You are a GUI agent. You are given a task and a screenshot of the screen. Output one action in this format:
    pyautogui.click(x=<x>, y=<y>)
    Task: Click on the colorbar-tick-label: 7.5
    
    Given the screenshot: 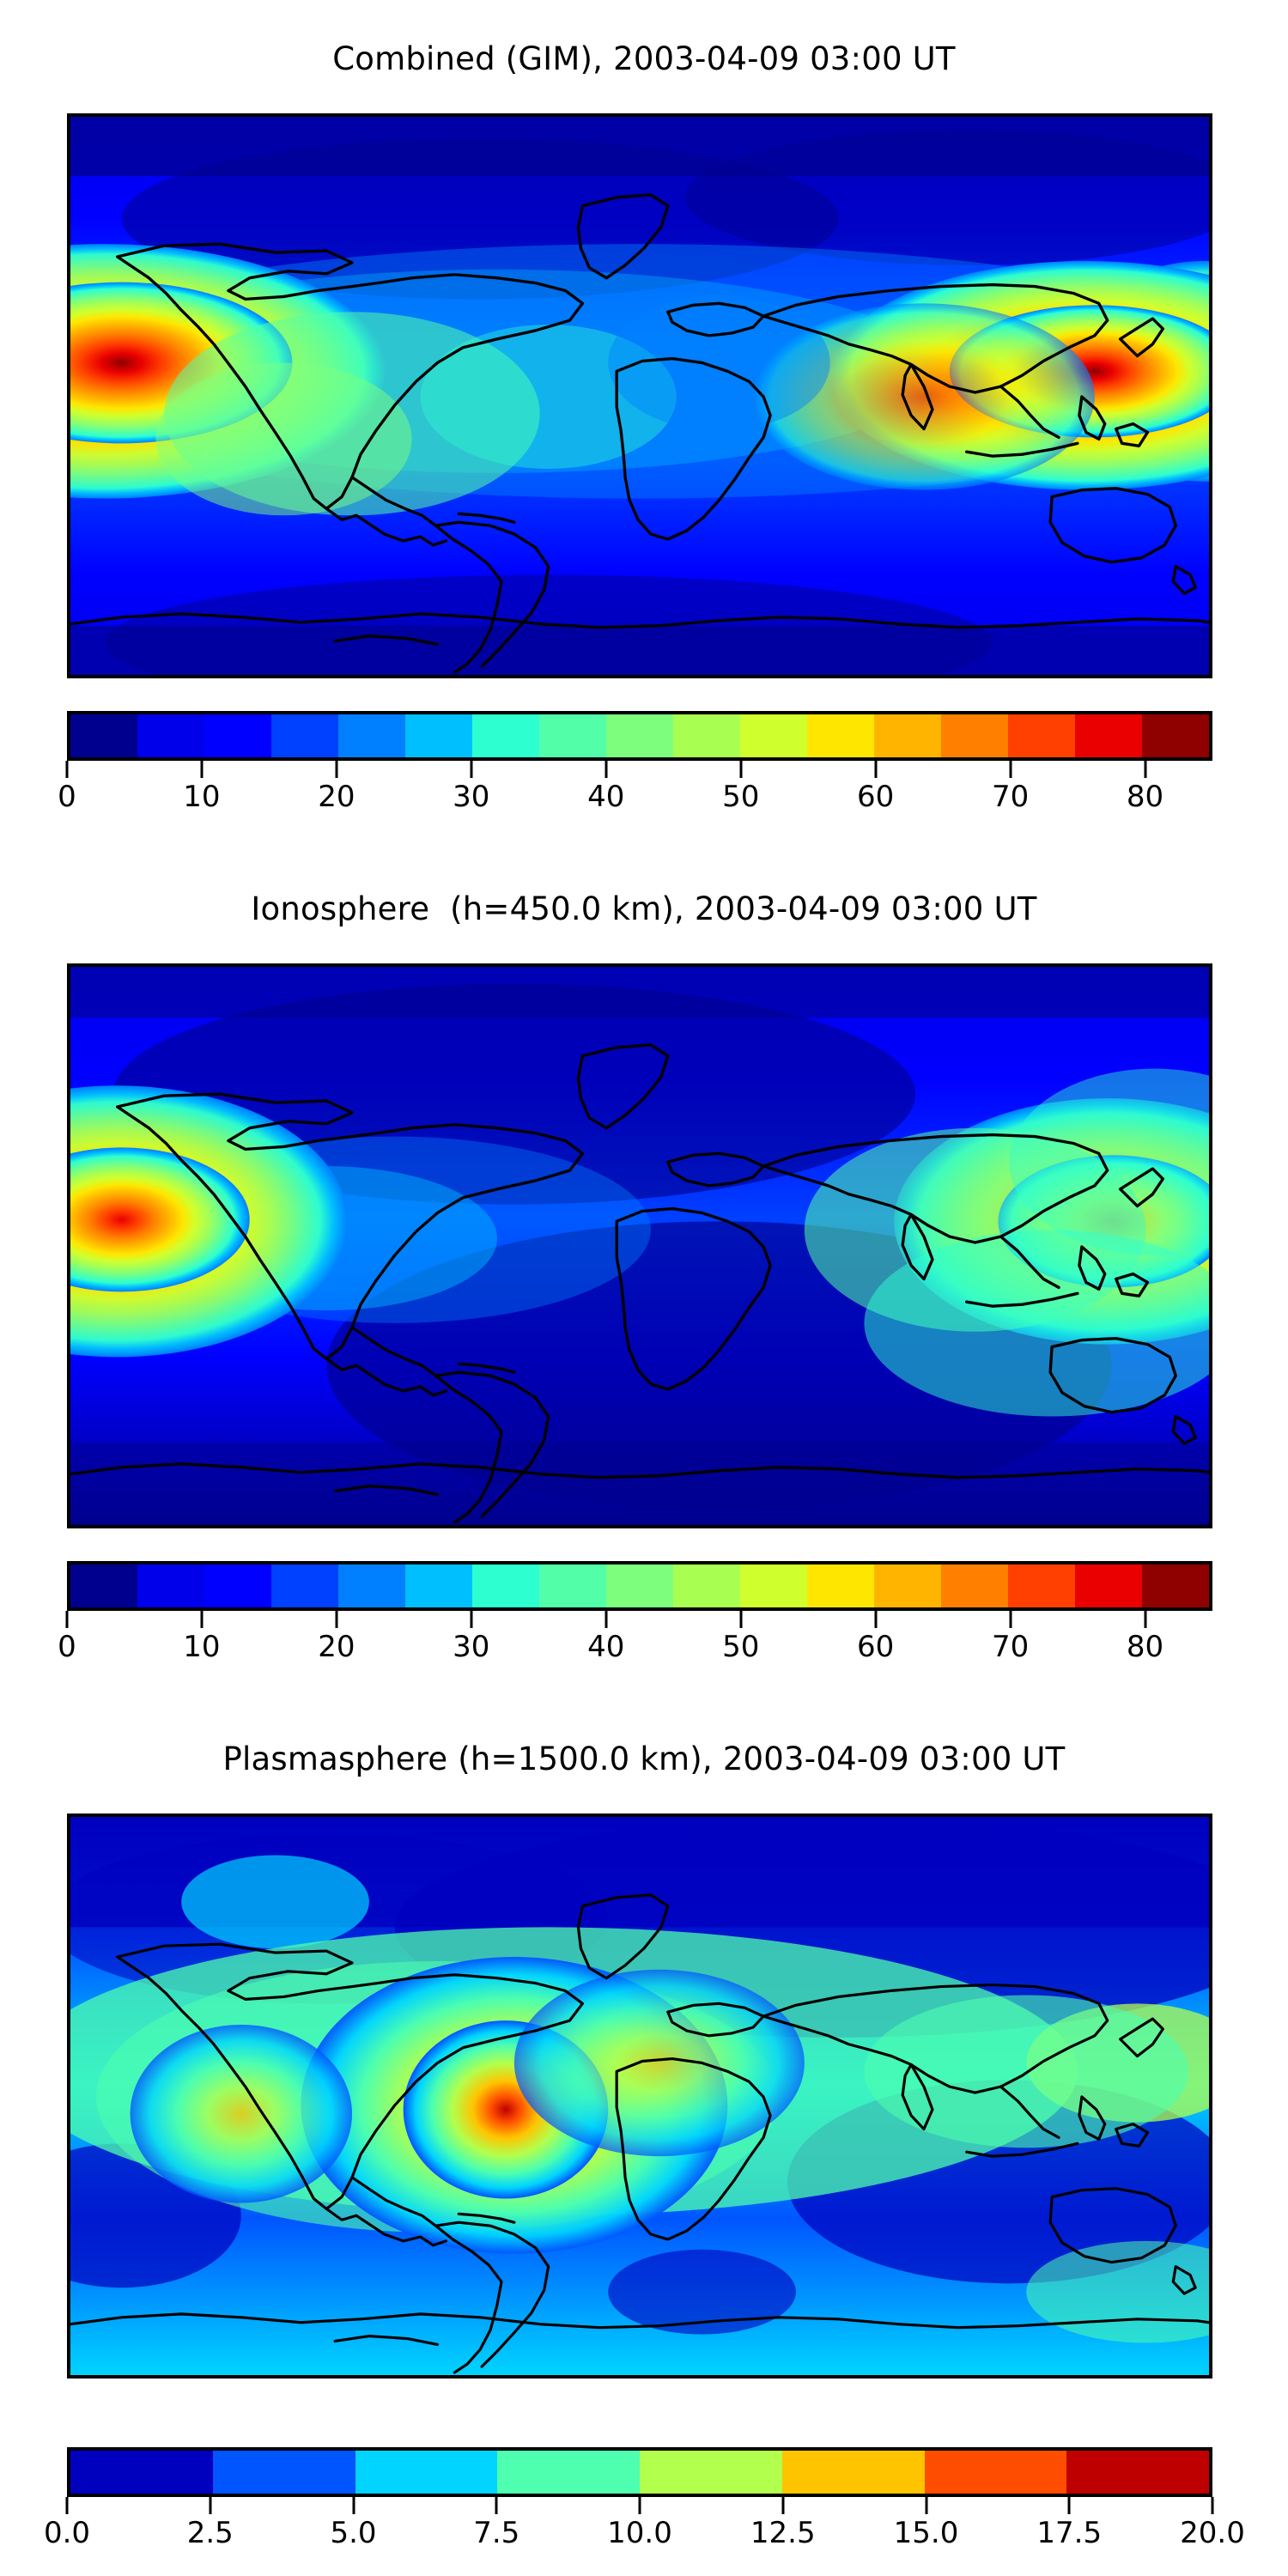 What is the action you would take?
    pyautogui.click(x=497, y=2533)
    